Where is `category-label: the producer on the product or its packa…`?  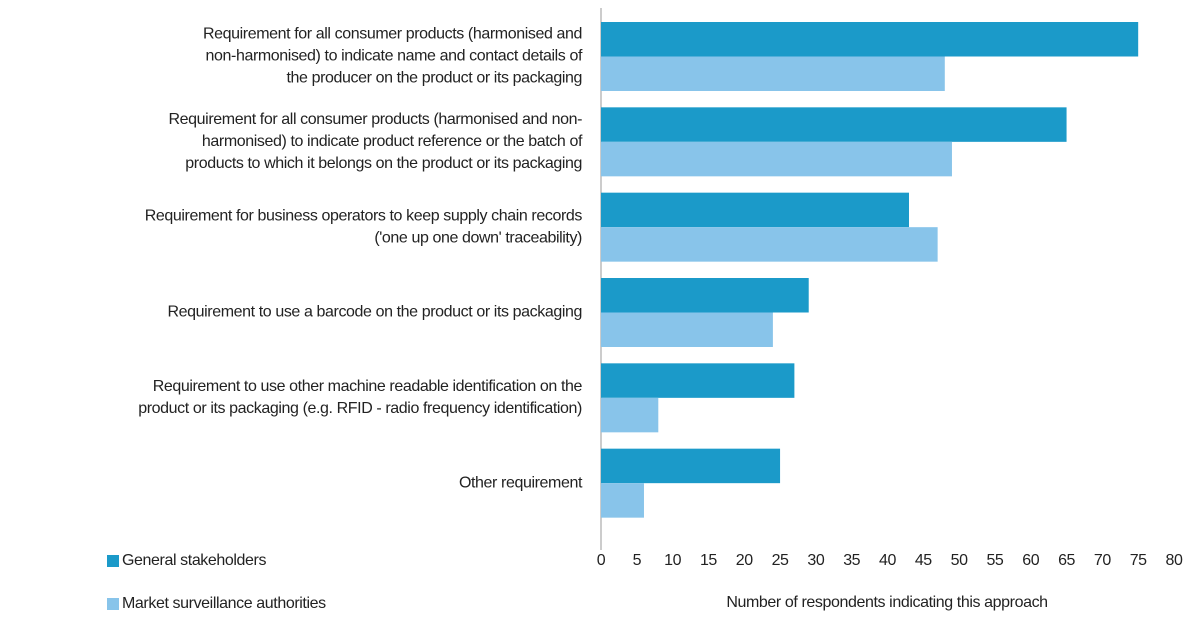 category-label: the producer on the product or its packa… is located at coordinates (435, 78).